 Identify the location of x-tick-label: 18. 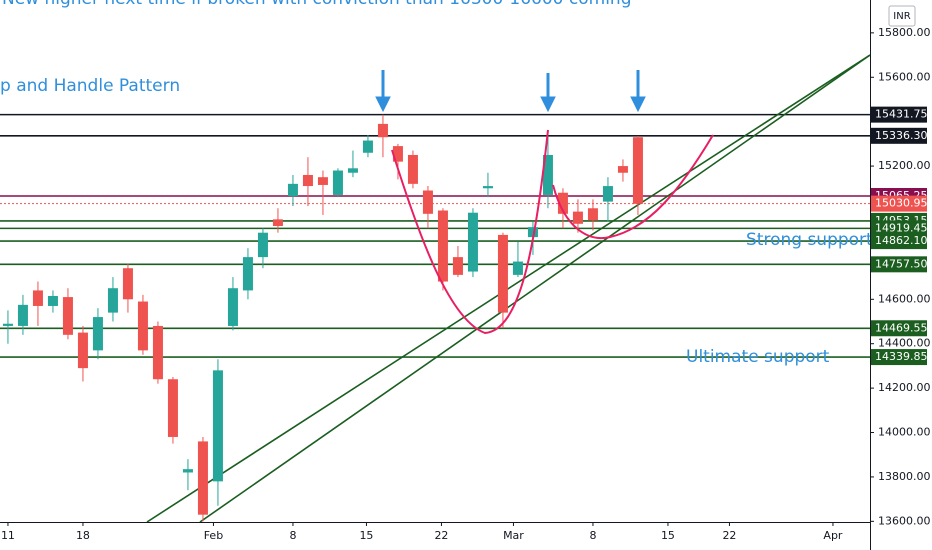
(83, 535).